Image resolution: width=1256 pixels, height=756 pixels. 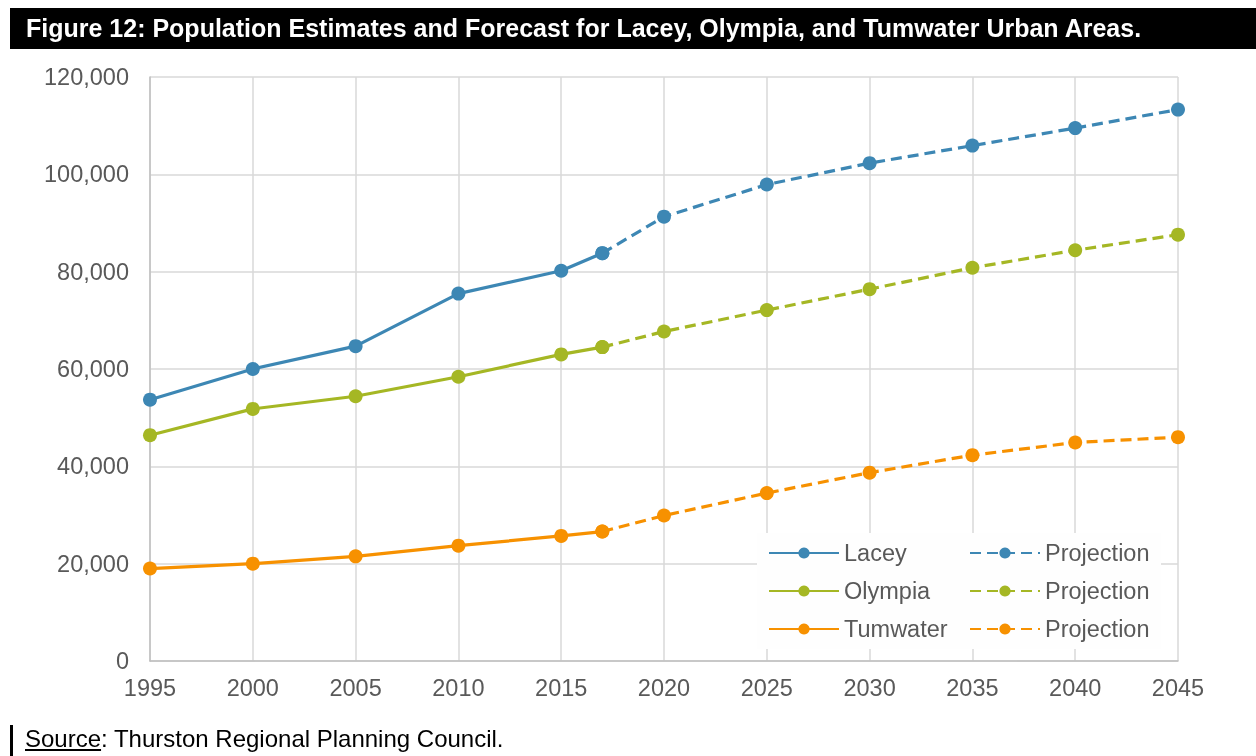 What do you see at coordinates (355, 688) in the screenshot?
I see `x-tick-label: 2005` at bounding box center [355, 688].